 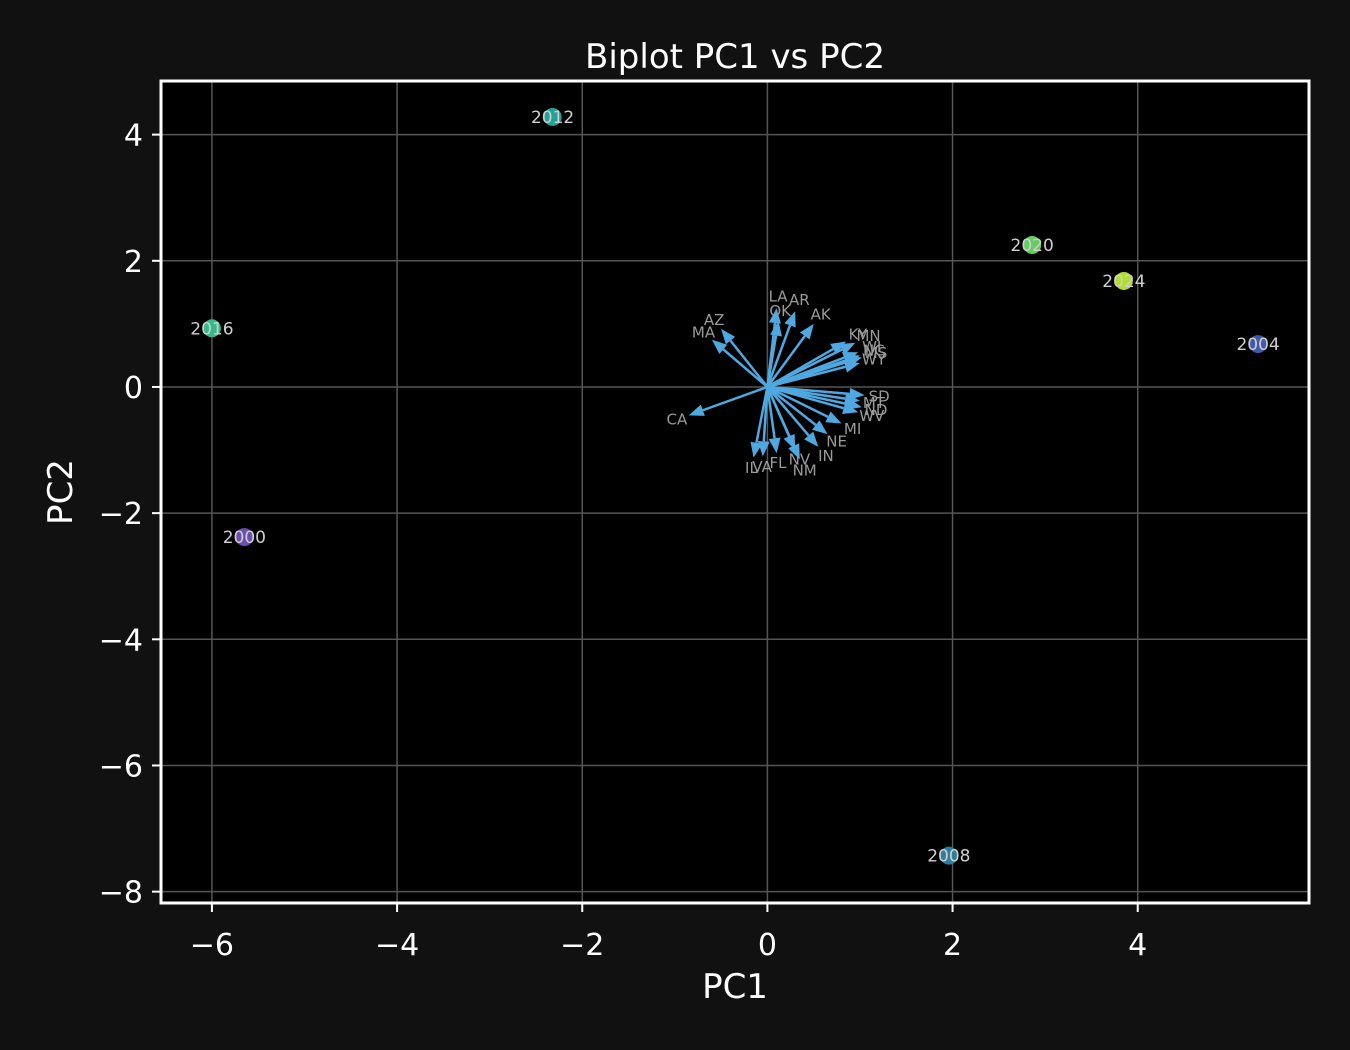 I want to click on loading-label: MS, so click(x=876, y=353).